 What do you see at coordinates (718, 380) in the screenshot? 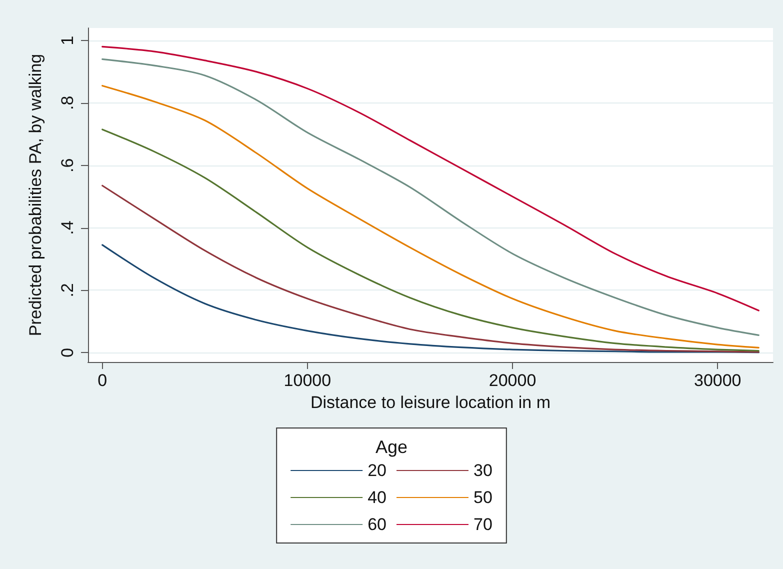
I see `x-tick-label: 30000` at bounding box center [718, 380].